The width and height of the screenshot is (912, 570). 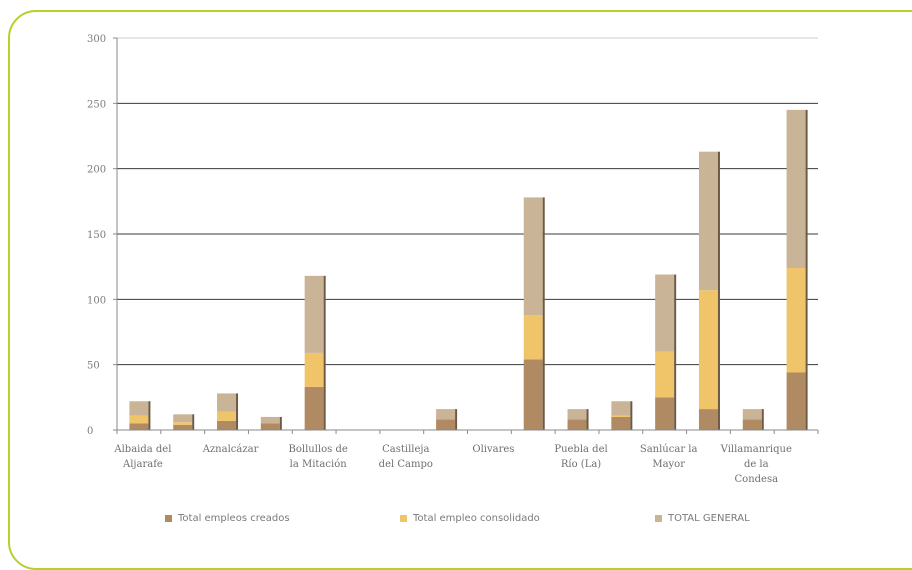 I want to click on category-label-6-line-1: Mayor, so click(x=668, y=464).